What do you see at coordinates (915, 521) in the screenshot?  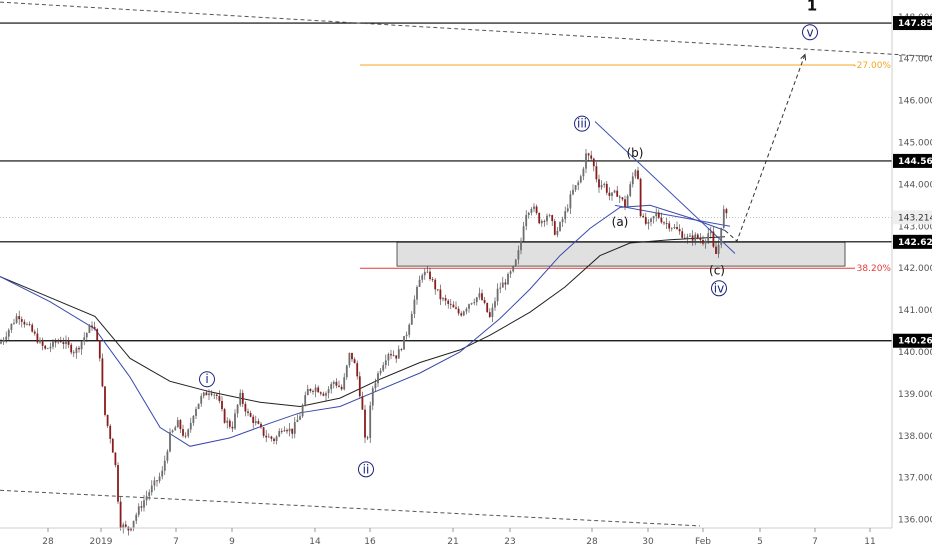 I see `y-tick-label: 136.000` at bounding box center [915, 521].